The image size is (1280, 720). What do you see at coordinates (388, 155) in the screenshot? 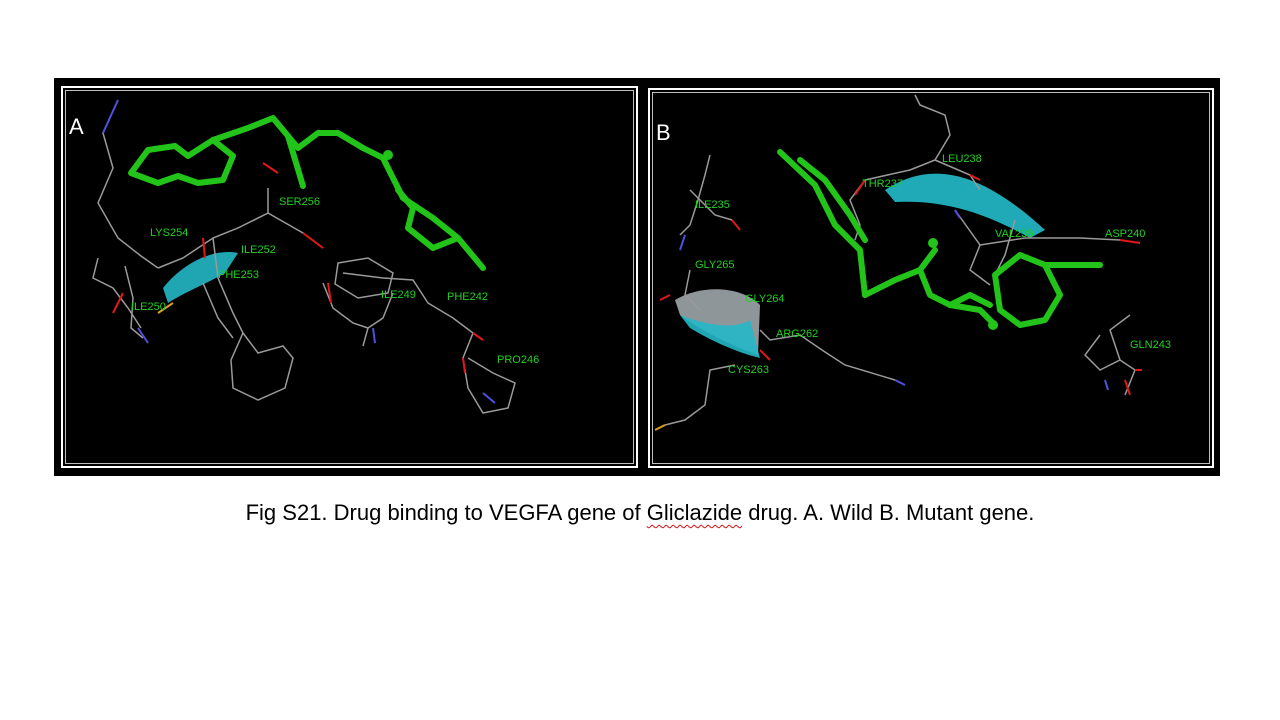
I see `ligand-atom-a` at bounding box center [388, 155].